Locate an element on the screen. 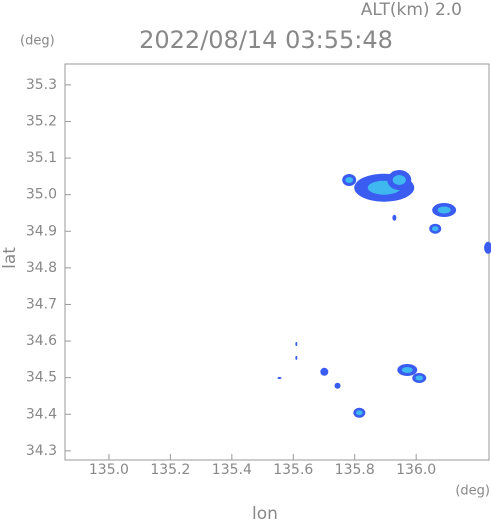 The width and height of the screenshot is (491, 521). y-axis-label: lat is located at coordinates (10, 258).